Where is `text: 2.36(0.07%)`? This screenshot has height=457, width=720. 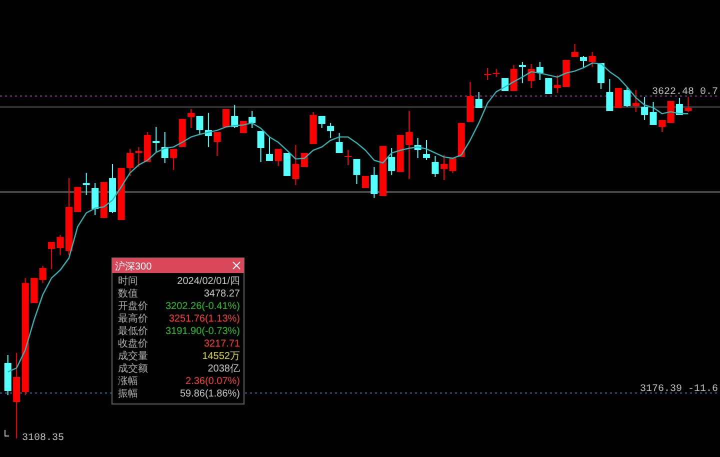 text: 2.36(0.07%) is located at coordinates (213, 381).